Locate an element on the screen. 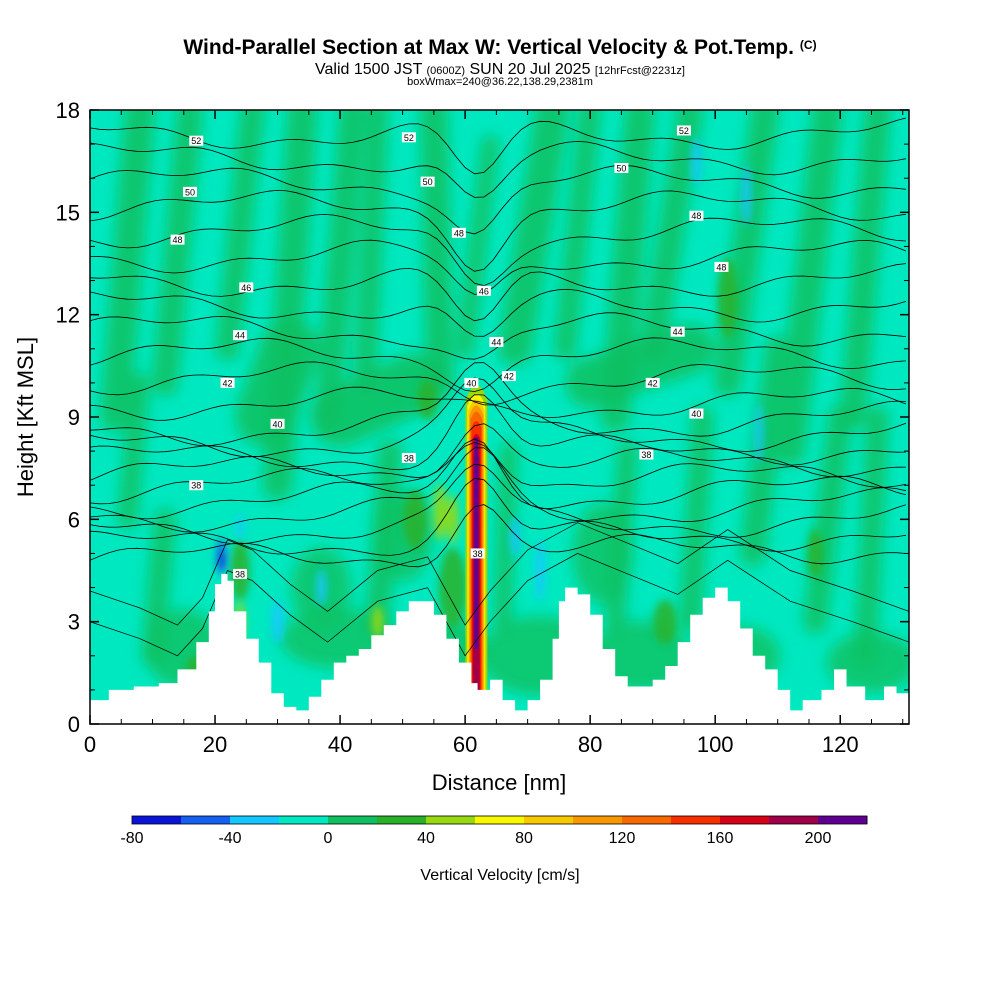  y-tick-label: 6 is located at coordinates (74, 519).